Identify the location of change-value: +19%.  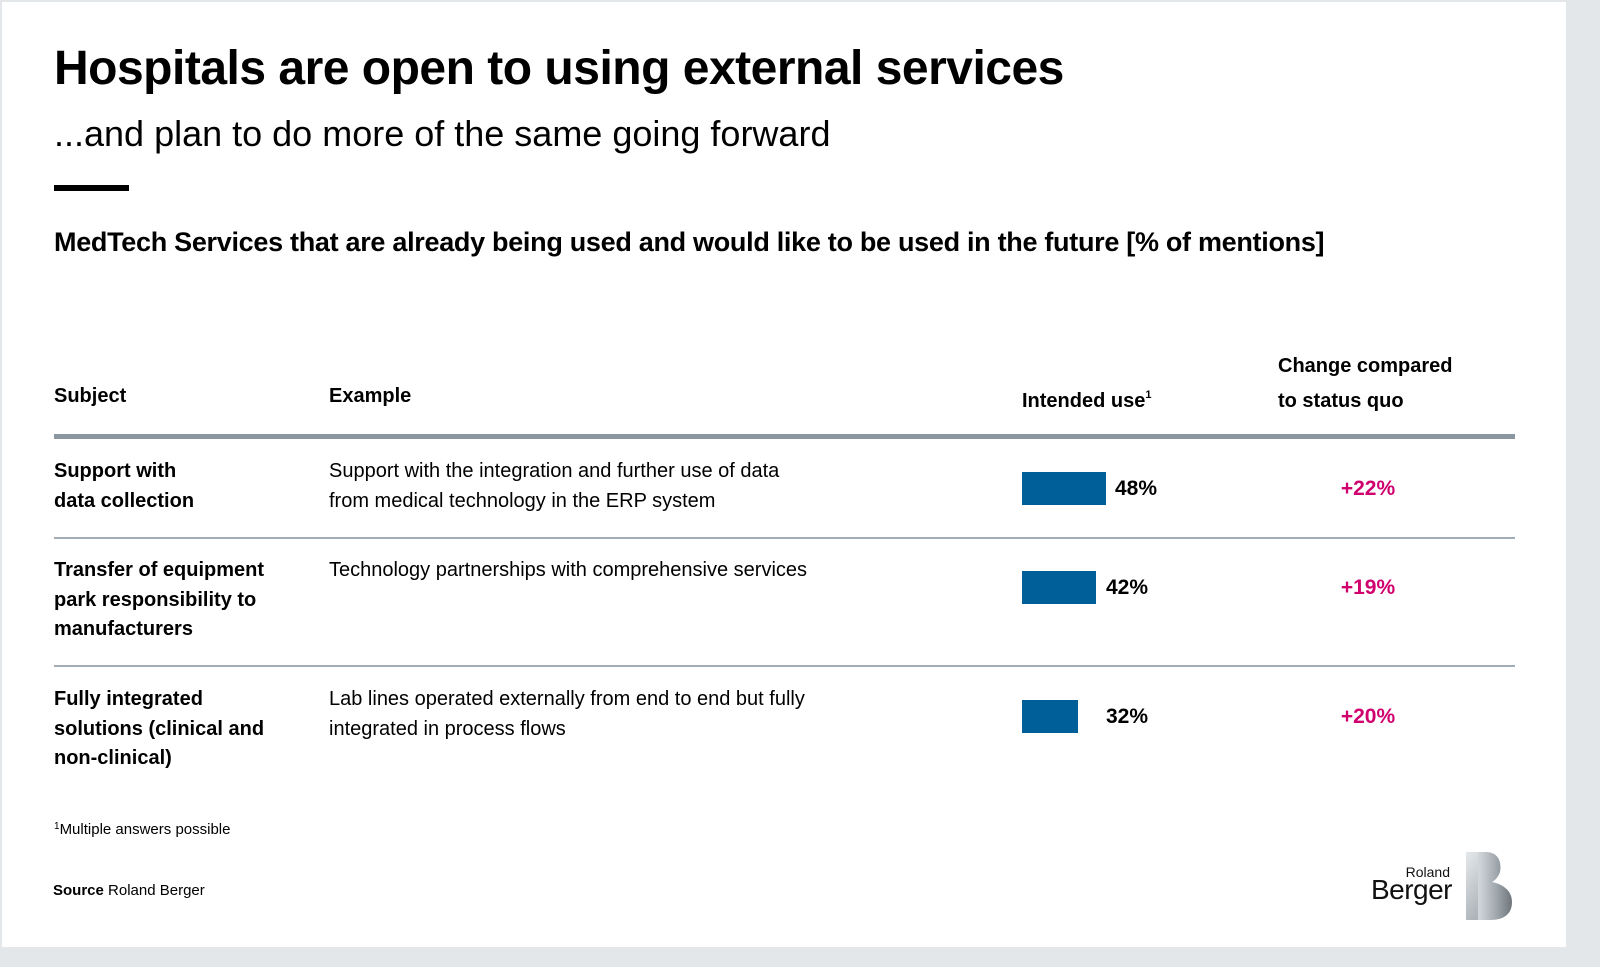
(1368, 587).